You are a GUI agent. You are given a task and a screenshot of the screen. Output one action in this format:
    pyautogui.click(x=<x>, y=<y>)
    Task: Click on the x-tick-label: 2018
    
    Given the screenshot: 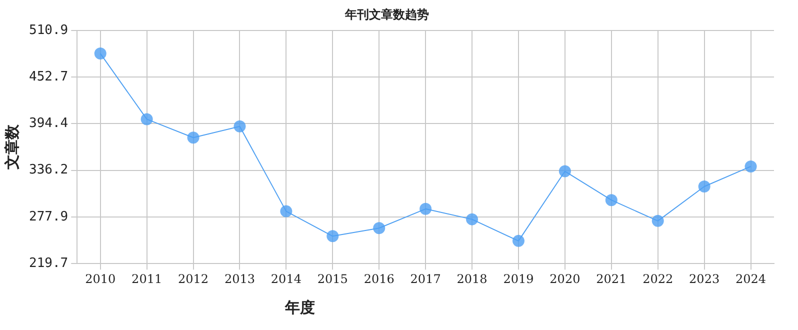 What is the action you would take?
    pyautogui.click(x=472, y=279)
    